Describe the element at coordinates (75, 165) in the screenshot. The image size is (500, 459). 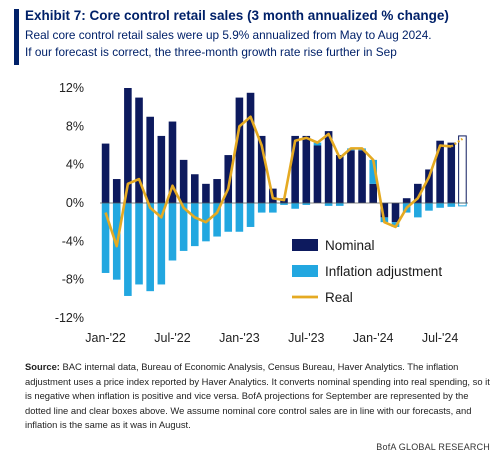
I see `y-tick-label: 4%` at that location.